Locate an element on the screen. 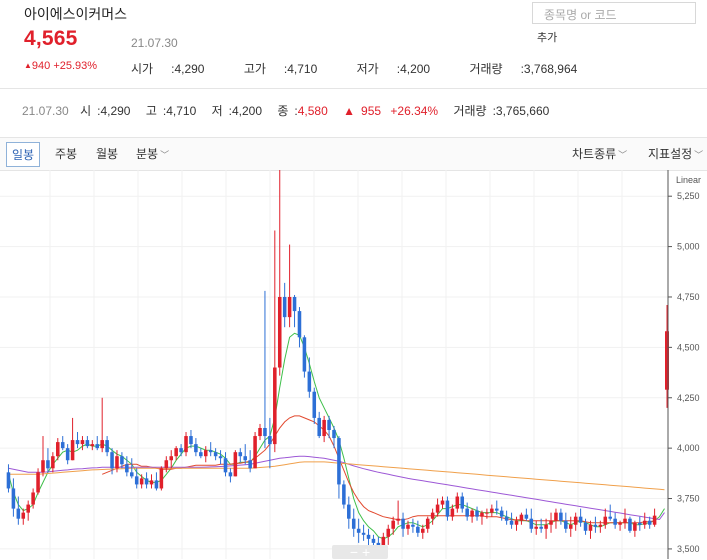  zoom-control: − + is located at coordinates (360, 552).